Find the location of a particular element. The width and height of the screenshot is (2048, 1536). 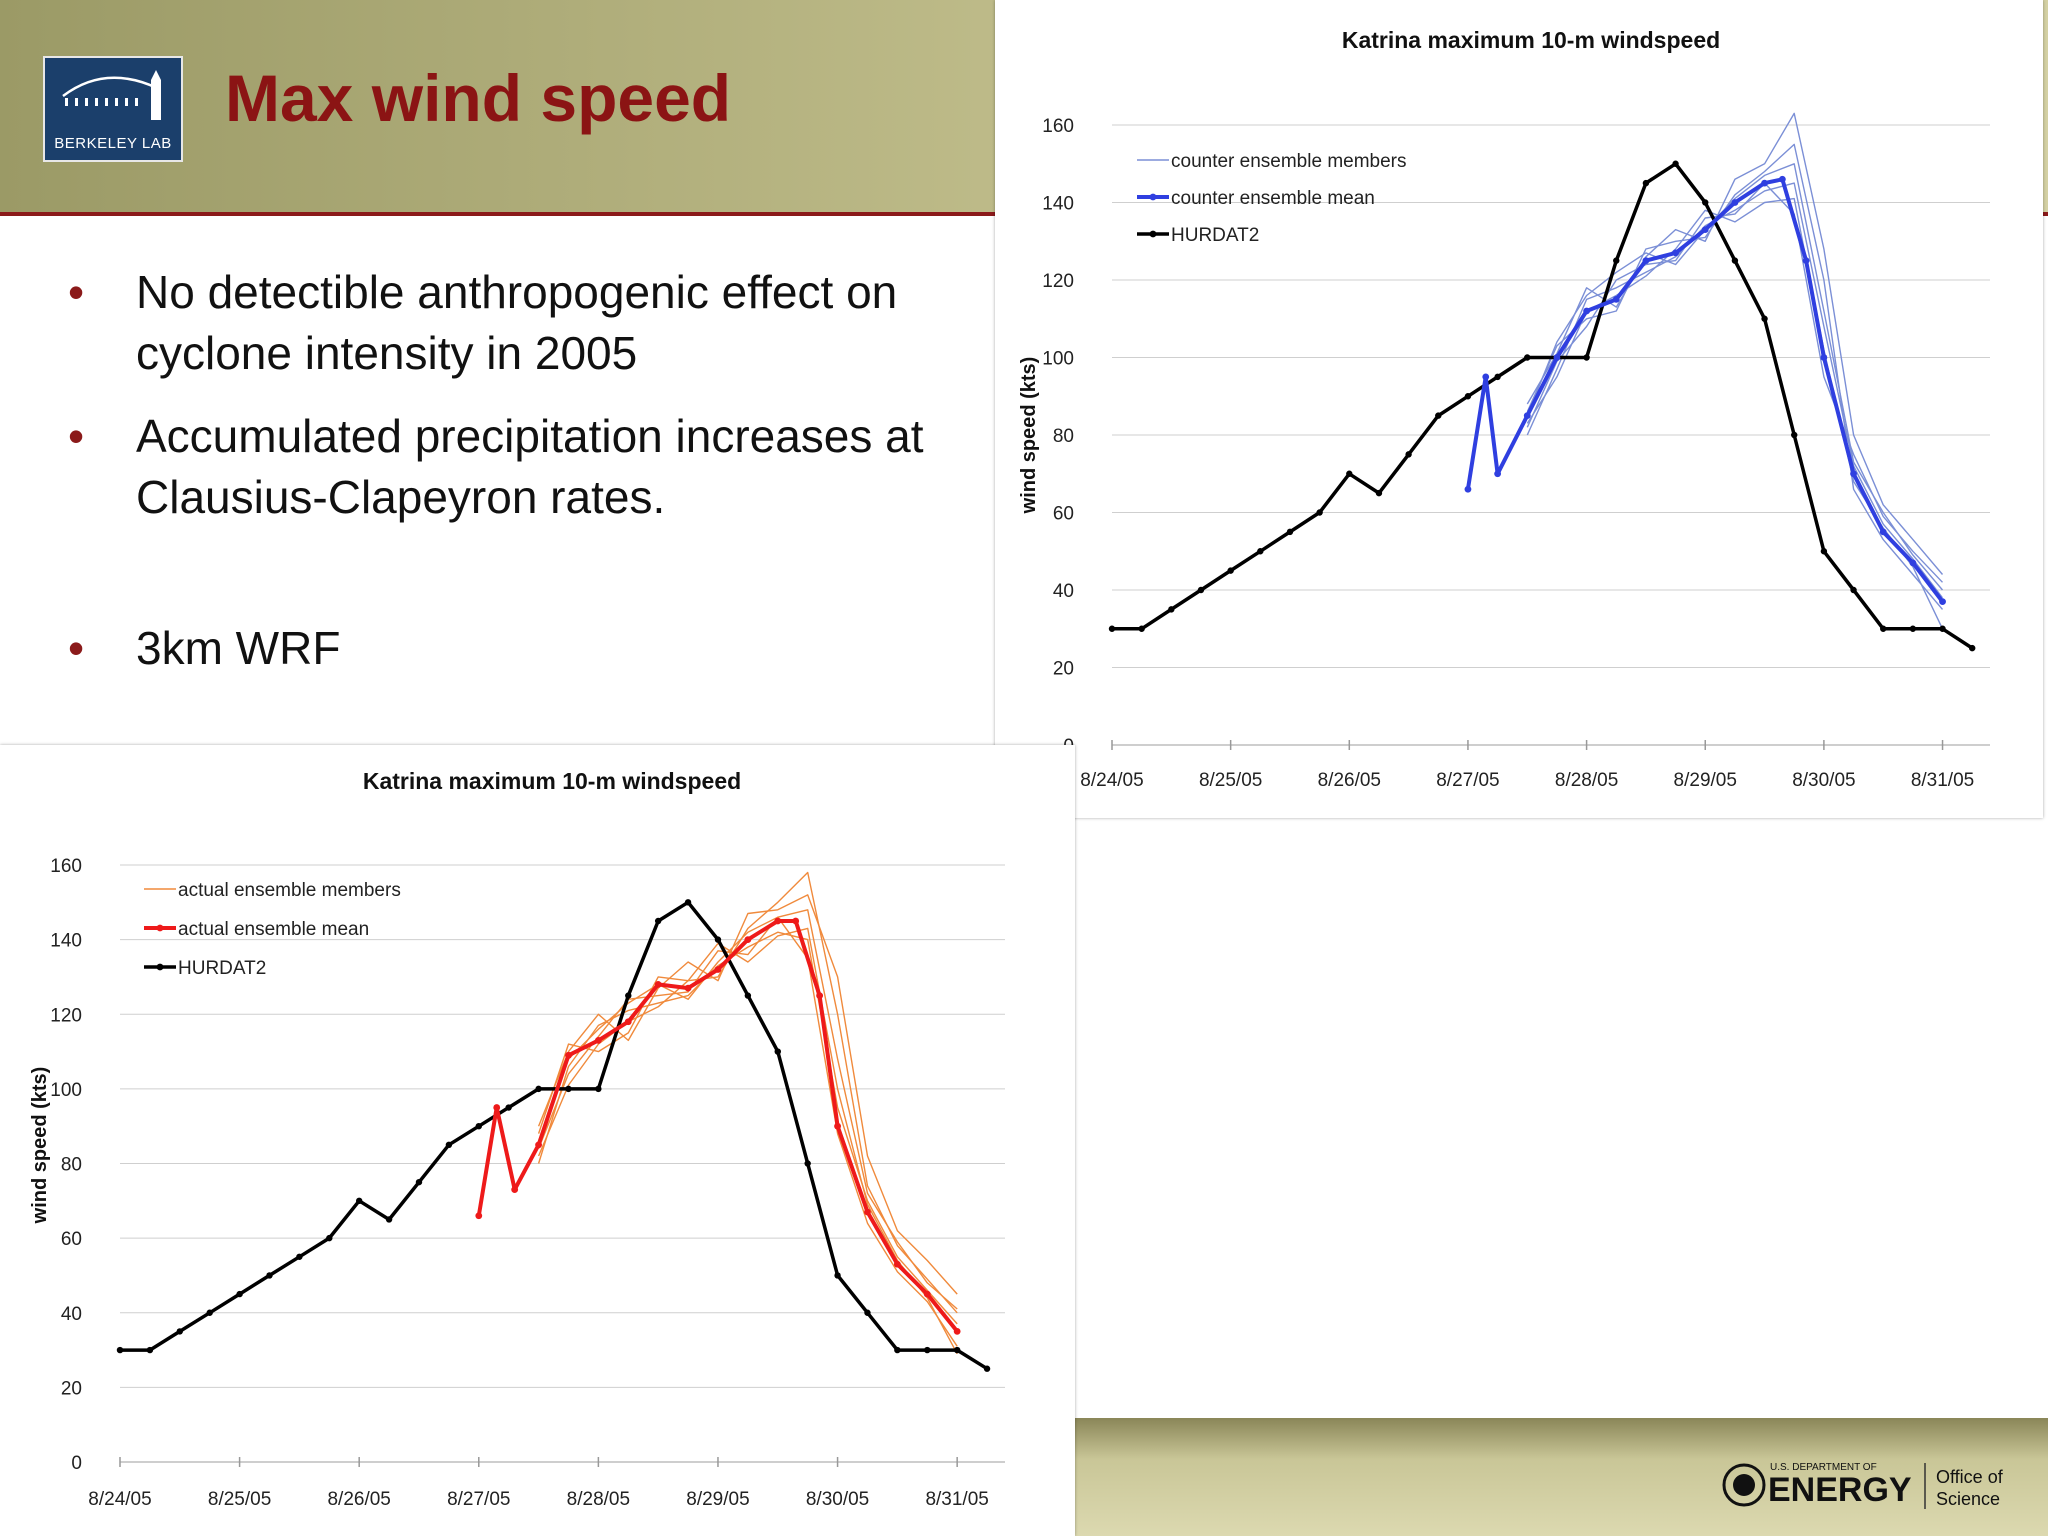

slide-footer is located at coordinates (1561, 1477).